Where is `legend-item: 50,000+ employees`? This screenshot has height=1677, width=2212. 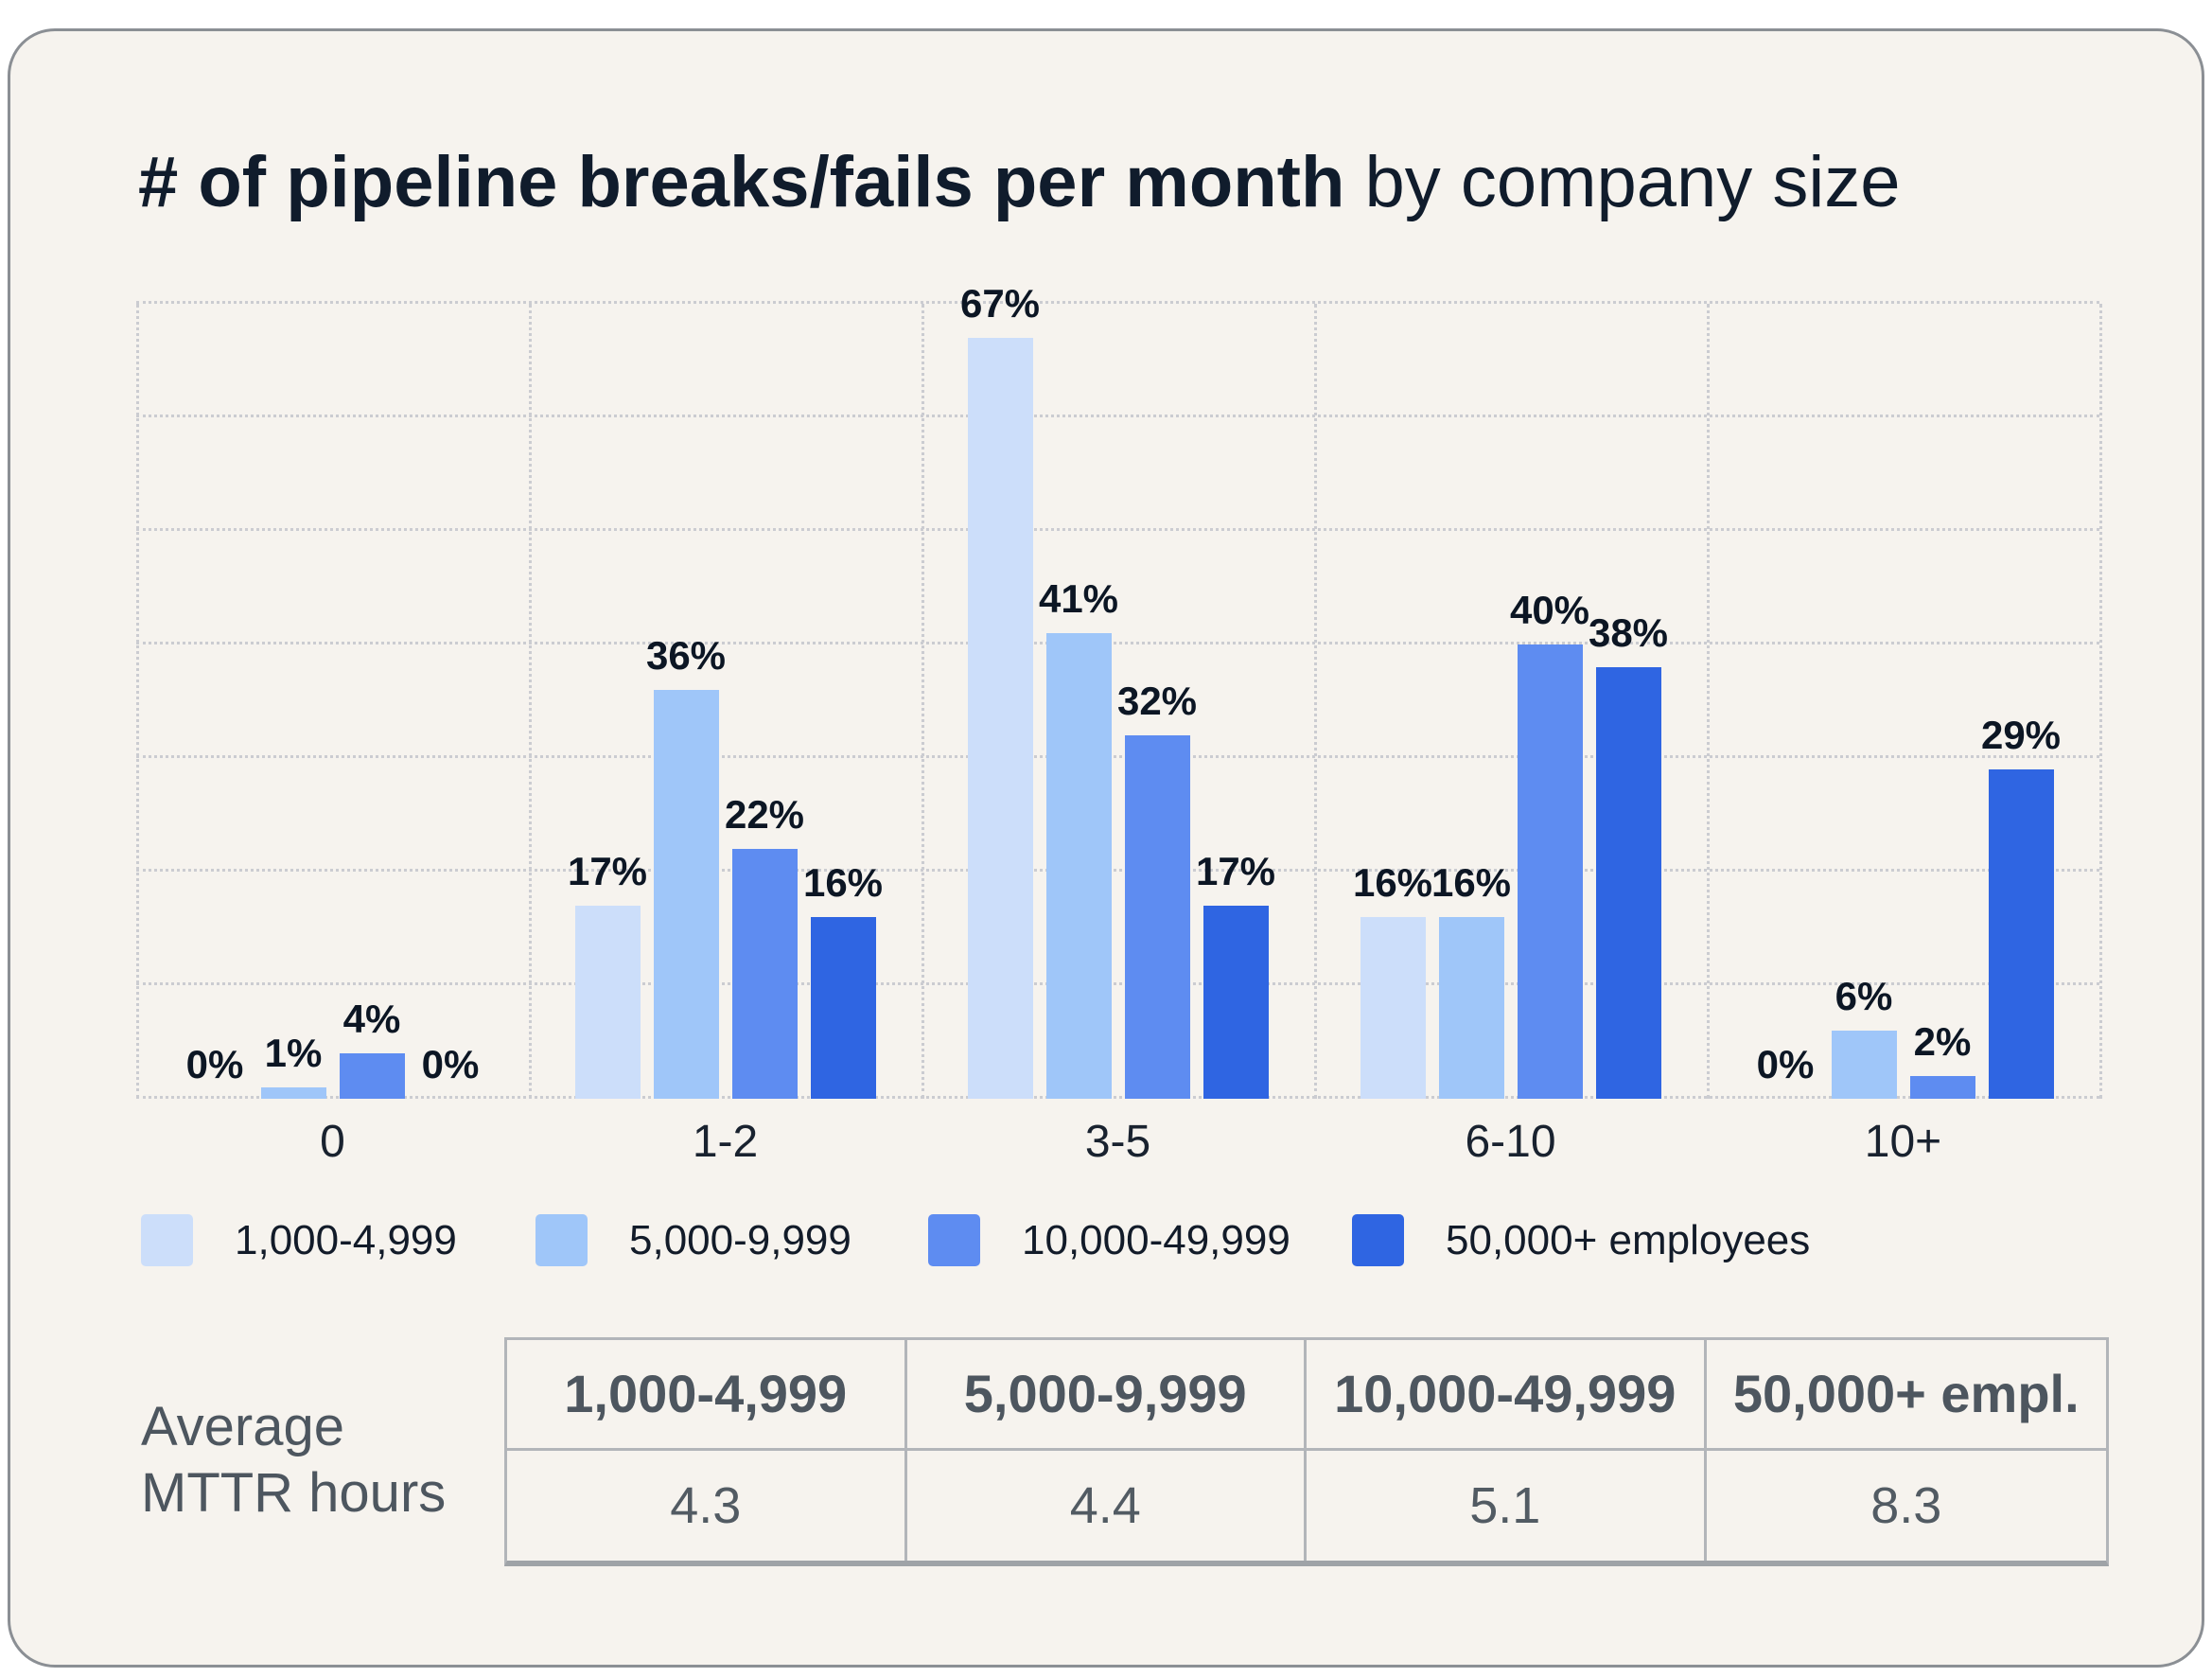 legend-item: 50,000+ employees is located at coordinates (1581, 1240).